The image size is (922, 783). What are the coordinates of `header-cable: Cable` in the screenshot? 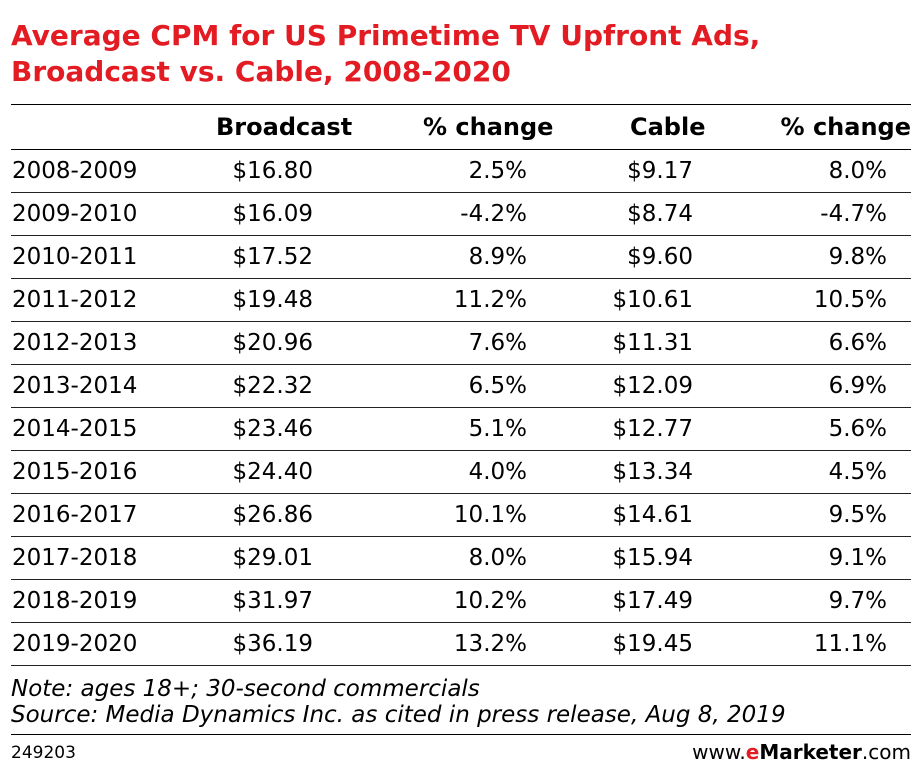 It's located at (668, 127).